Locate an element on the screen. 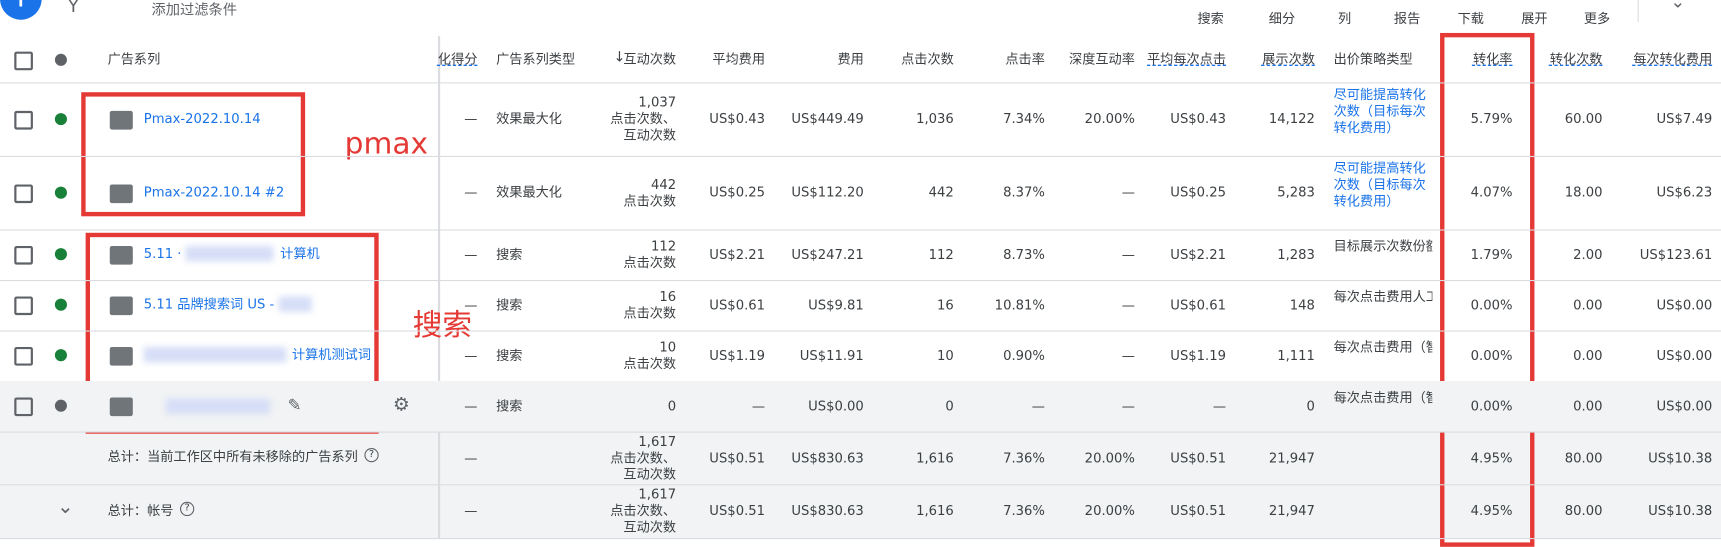  cell-engagement: 20.00% is located at coordinates (1109, 457).